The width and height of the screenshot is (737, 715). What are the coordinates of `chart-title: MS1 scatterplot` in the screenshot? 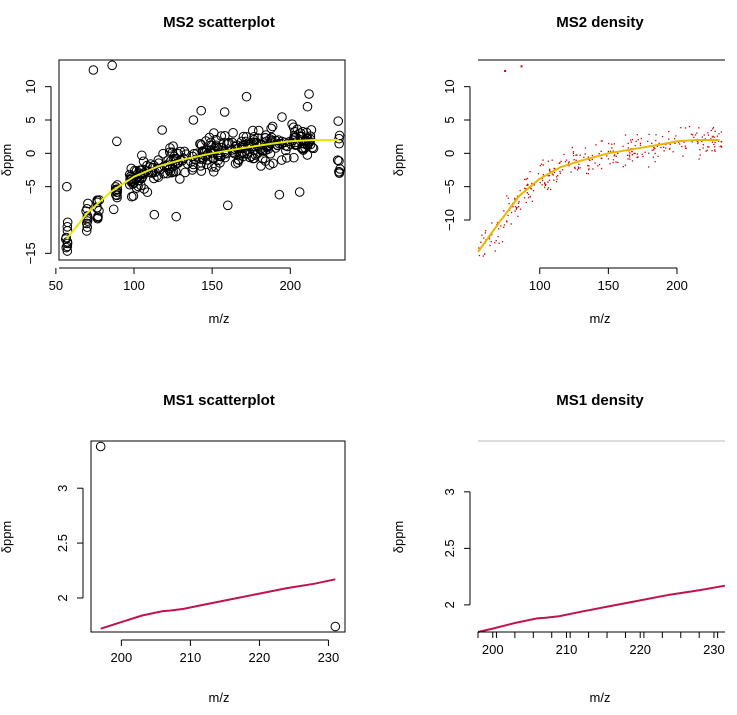 It's located at (219, 400).